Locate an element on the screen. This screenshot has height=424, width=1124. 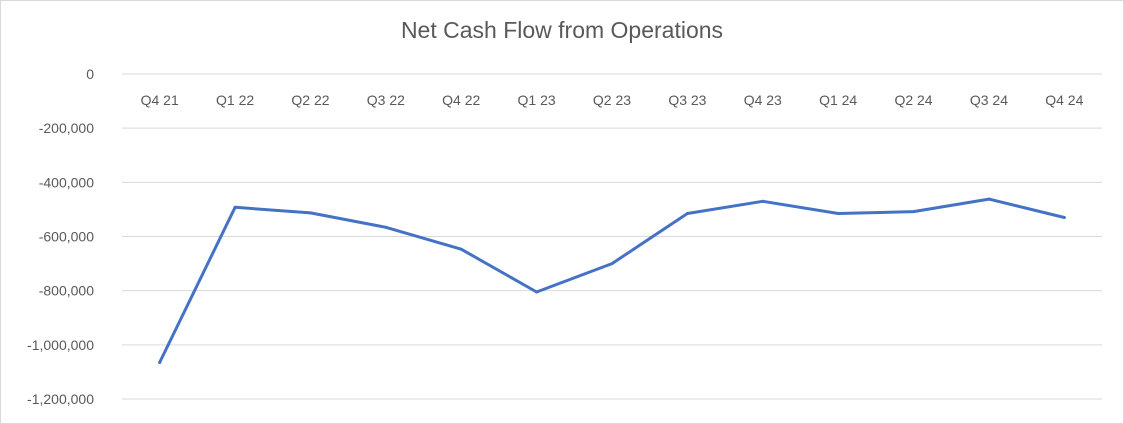
x-tick-label: Q4 21 is located at coordinates (160, 100).